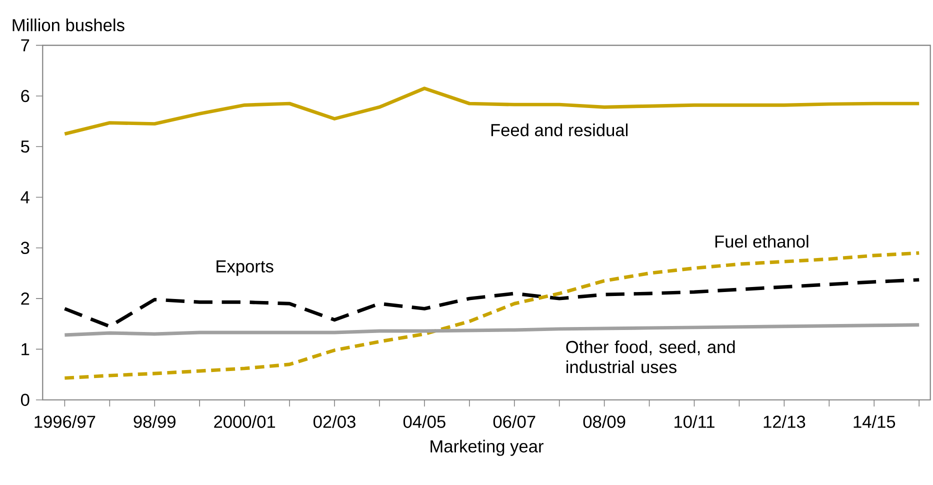 The width and height of the screenshot is (933, 485). I want to click on y-axis-title: Million bushels, so click(68, 25).